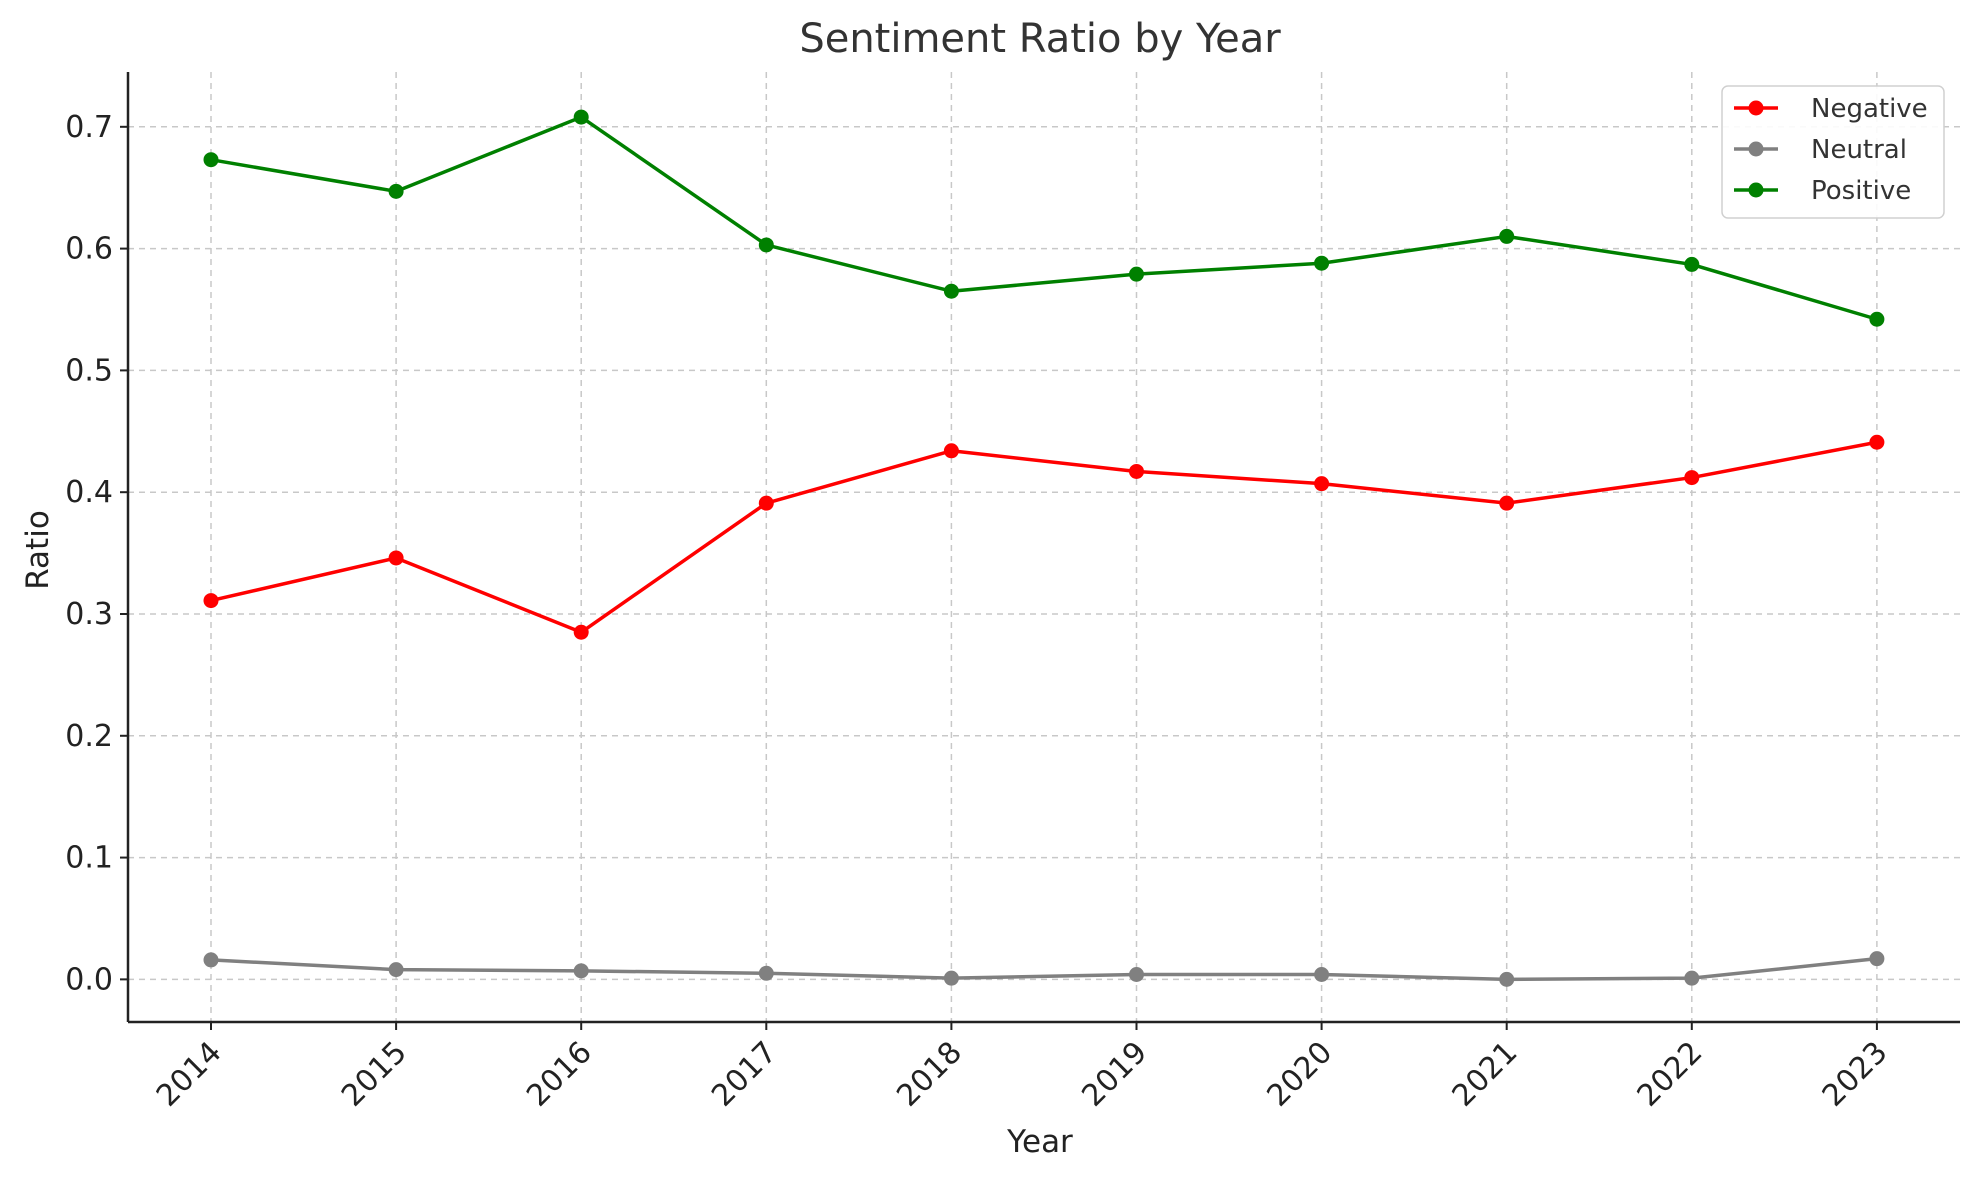 The image size is (1979, 1180). Describe the element at coordinates (38, 550) in the screenshot. I see `y-axis-label: Ratio` at that location.